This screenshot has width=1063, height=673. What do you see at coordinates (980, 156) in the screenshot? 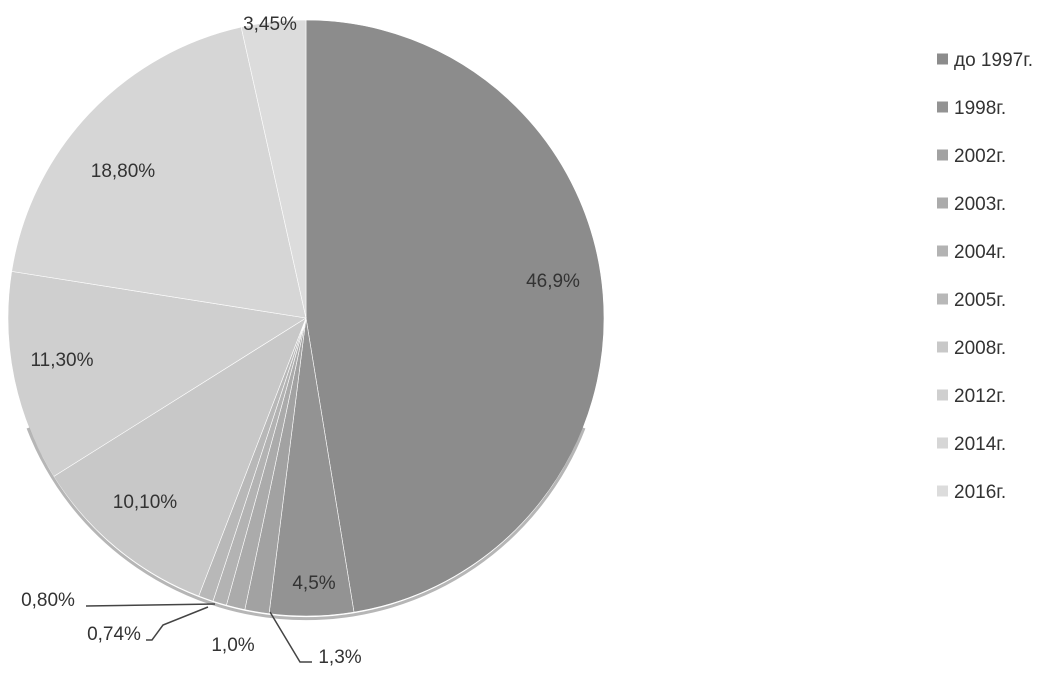
I see `legend-label-2: 2002г.` at bounding box center [980, 156].